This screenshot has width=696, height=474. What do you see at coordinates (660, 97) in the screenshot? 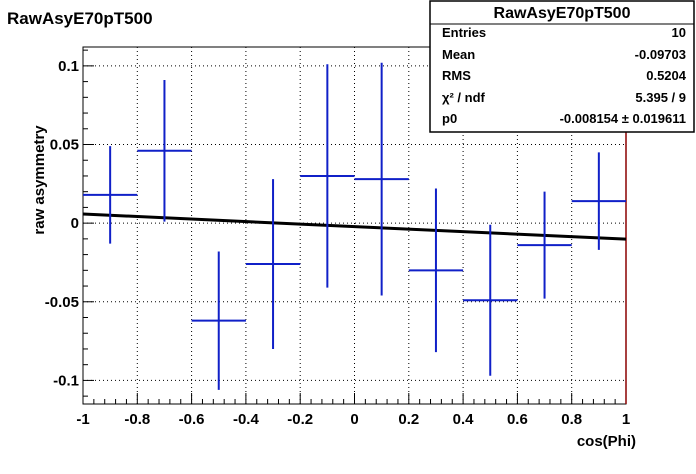
I see `stats-row-value: 5.395 / 9` at bounding box center [660, 97].